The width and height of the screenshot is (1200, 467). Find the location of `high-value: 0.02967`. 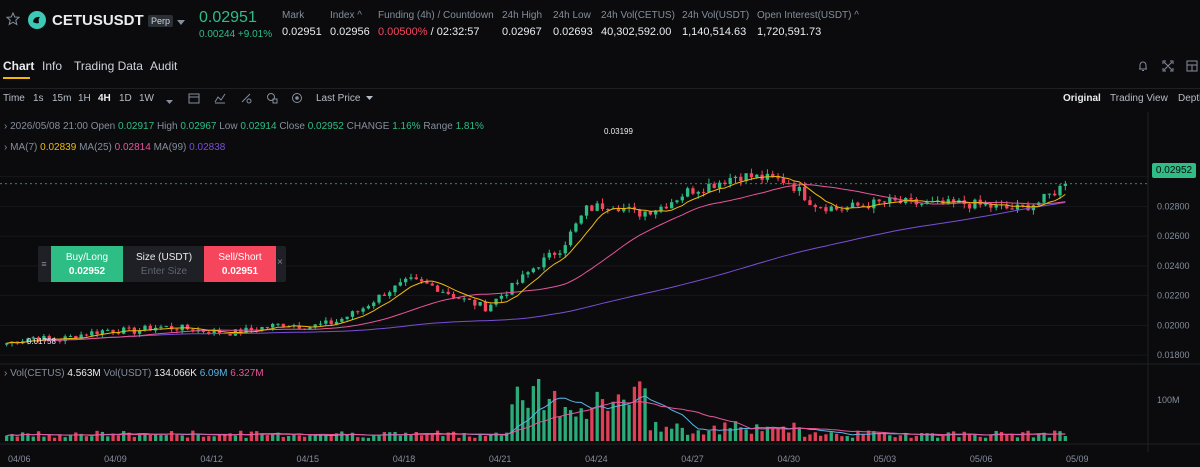

high-value: 0.02967 is located at coordinates (198, 126).